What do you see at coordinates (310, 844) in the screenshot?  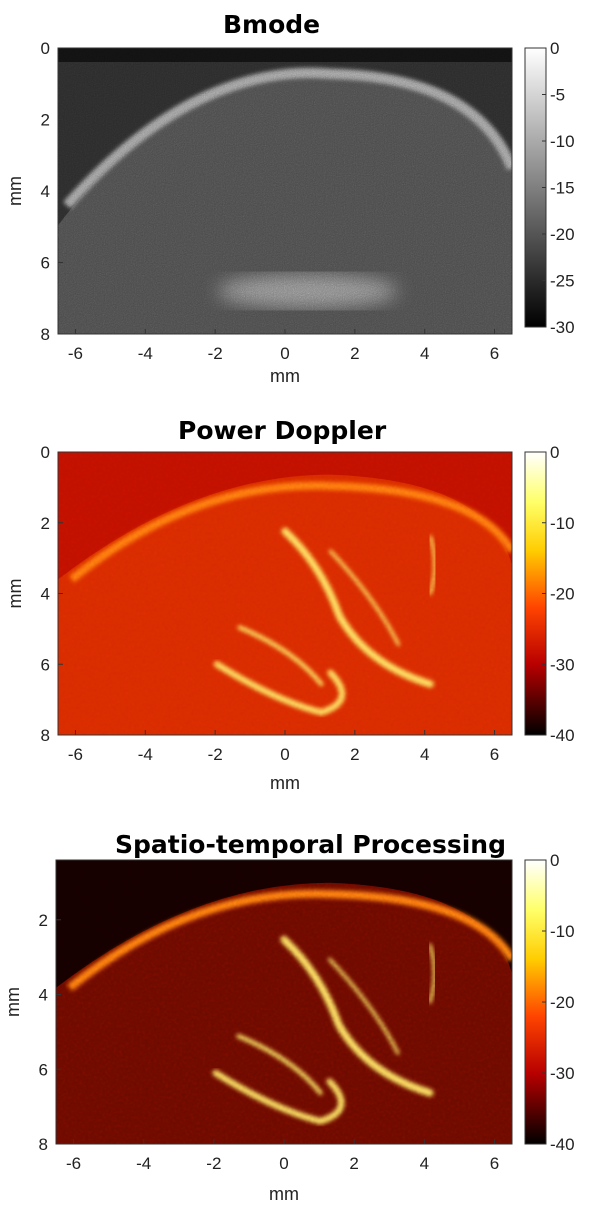 I see `panel-title: Spatio-temporal Processing` at bounding box center [310, 844].